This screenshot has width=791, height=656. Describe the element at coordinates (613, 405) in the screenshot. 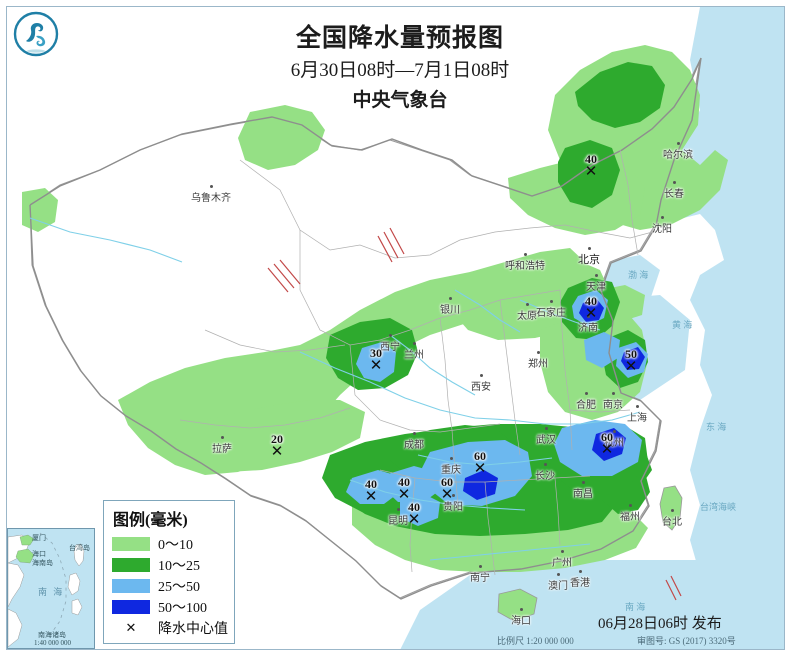

I see `city-name: 南京` at that location.